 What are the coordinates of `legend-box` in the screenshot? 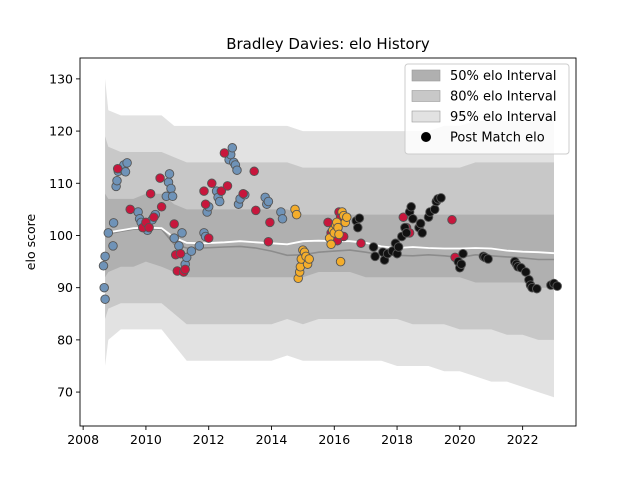 It's located at (487, 109).